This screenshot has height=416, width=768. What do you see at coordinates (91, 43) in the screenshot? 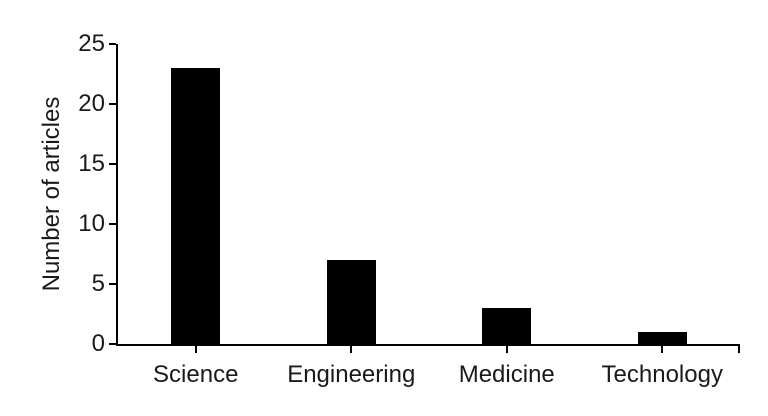
I see `y-tick-label-25: 25` at bounding box center [91, 43].